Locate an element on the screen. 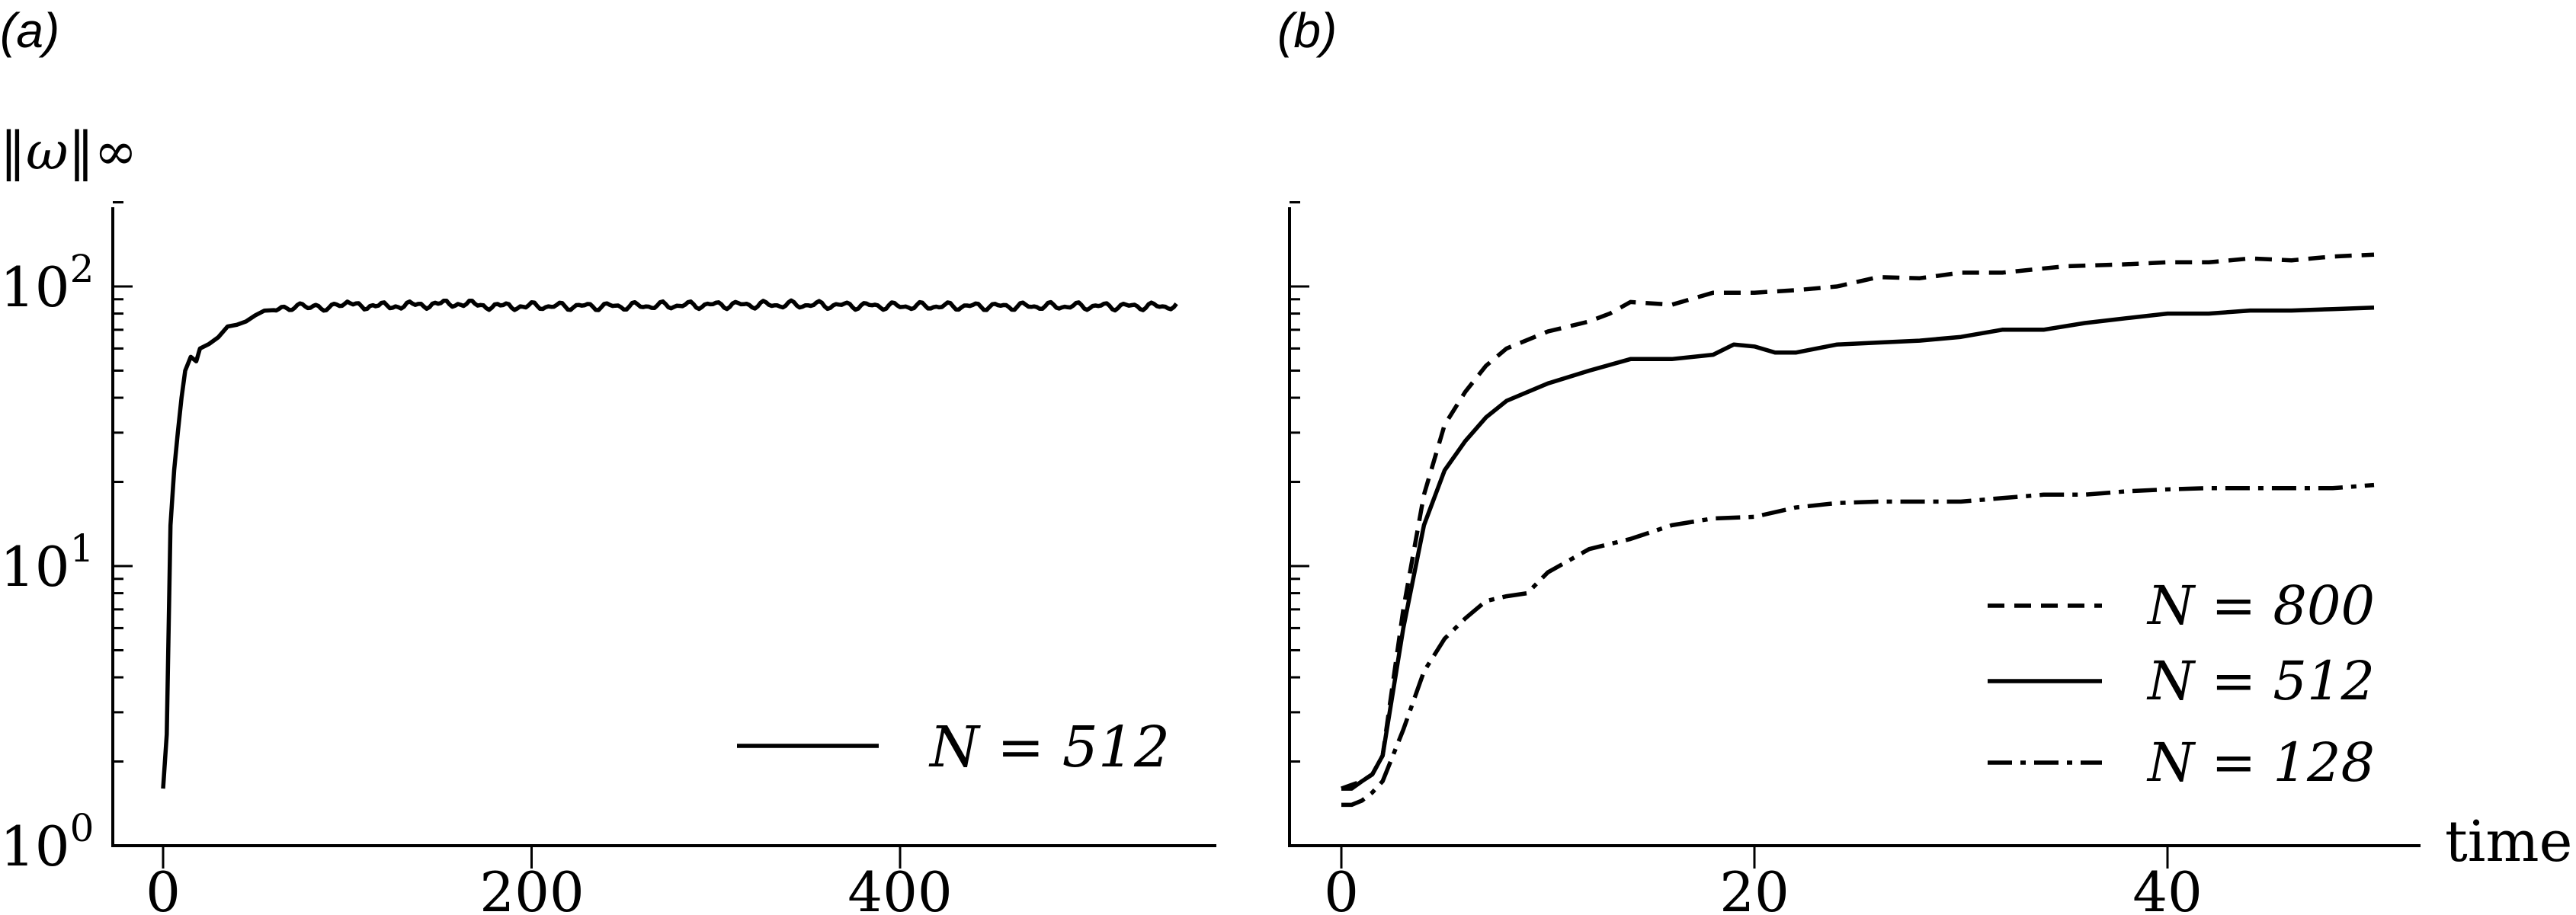 This screenshot has width=2576, height=915. panel-a-y-ticks is located at coordinates (123, 524).